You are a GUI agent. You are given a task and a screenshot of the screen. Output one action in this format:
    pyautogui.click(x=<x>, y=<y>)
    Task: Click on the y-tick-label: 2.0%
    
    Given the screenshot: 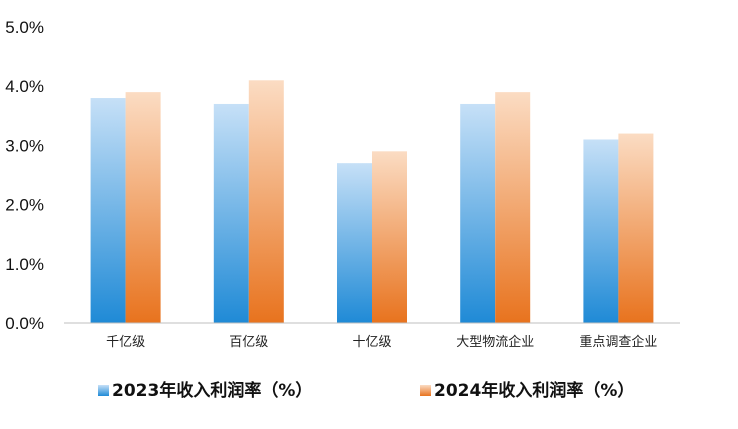 What is the action you would take?
    pyautogui.click(x=24, y=205)
    